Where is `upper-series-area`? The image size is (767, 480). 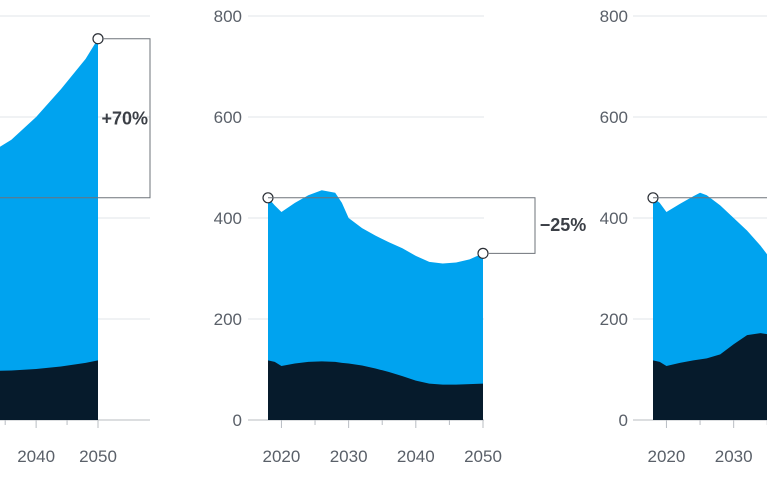
upper-series-area is located at coordinates (49, 229).